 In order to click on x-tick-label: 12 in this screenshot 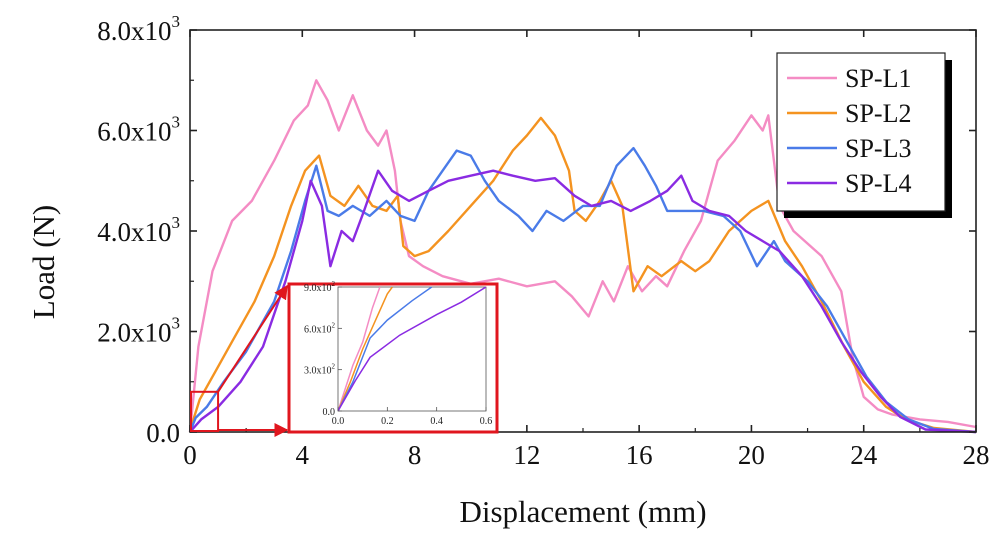, I will do `click(526, 455)`.